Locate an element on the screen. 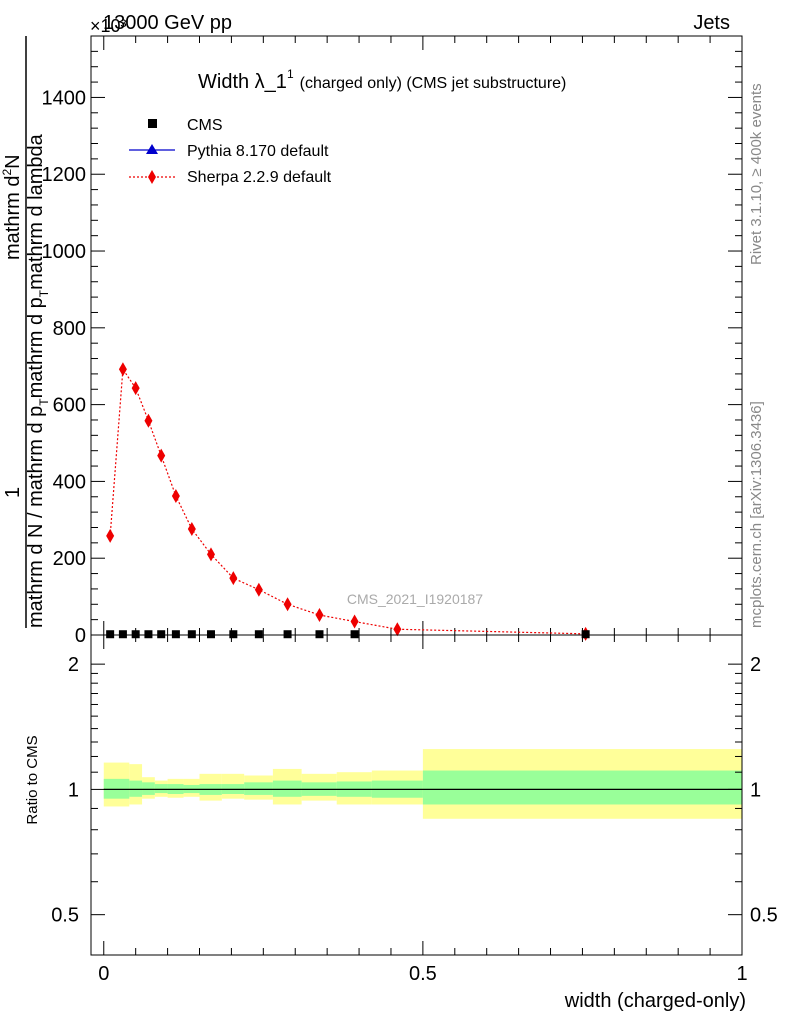 Image resolution: width=786 pixels, height=1024 pixels. legend-label-cms: CMS is located at coordinates (205, 125).